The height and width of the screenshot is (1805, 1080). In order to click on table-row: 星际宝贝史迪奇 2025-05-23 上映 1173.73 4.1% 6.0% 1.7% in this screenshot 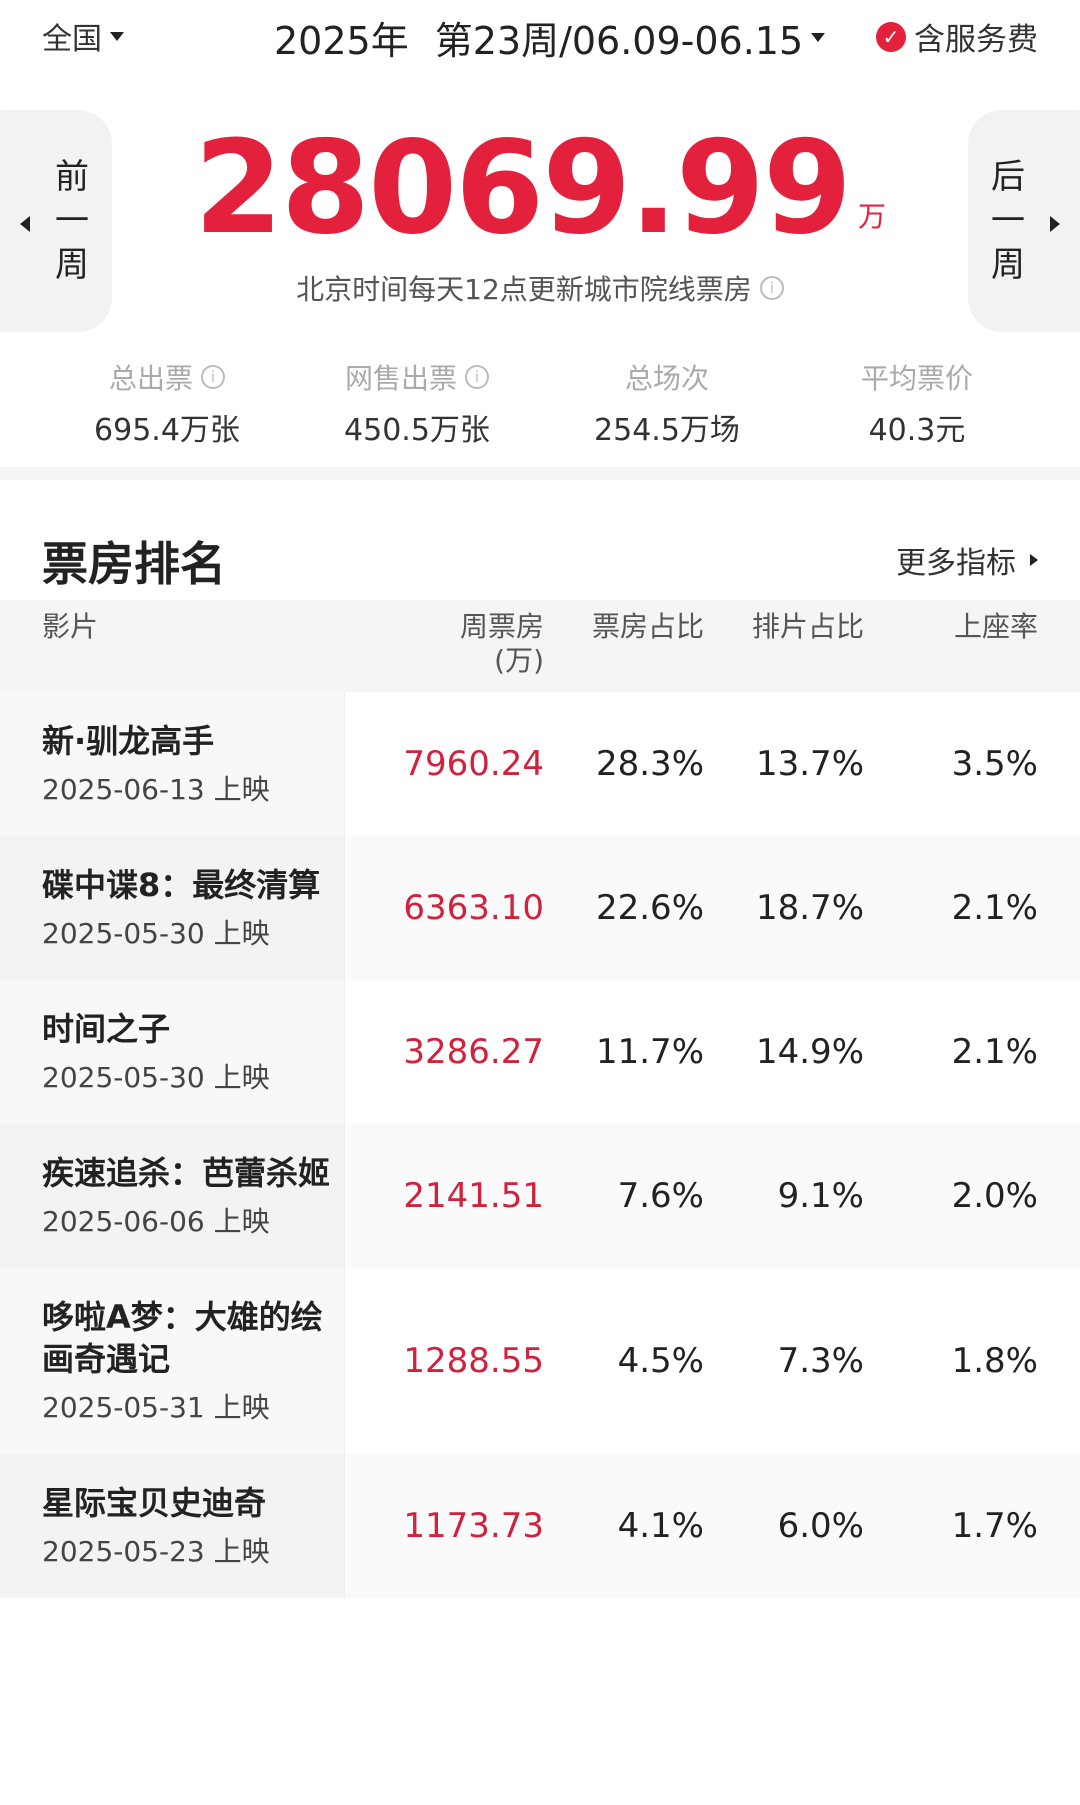, I will do `click(540, 1526)`.